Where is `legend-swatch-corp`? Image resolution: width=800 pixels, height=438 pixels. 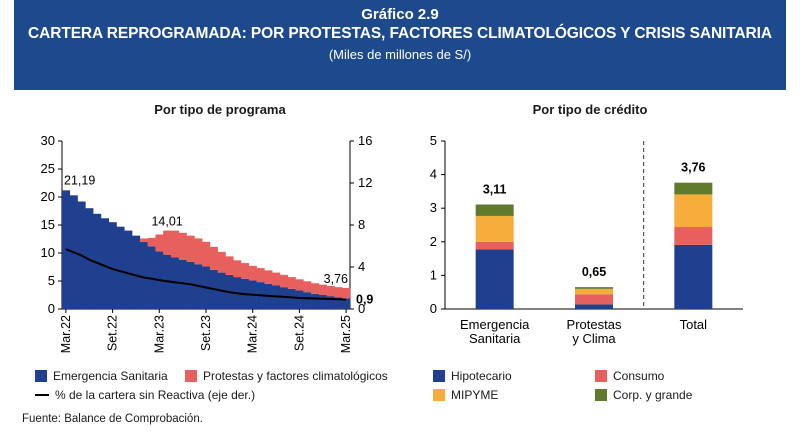 legend-swatch-corp is located at coordinates (601, 395).